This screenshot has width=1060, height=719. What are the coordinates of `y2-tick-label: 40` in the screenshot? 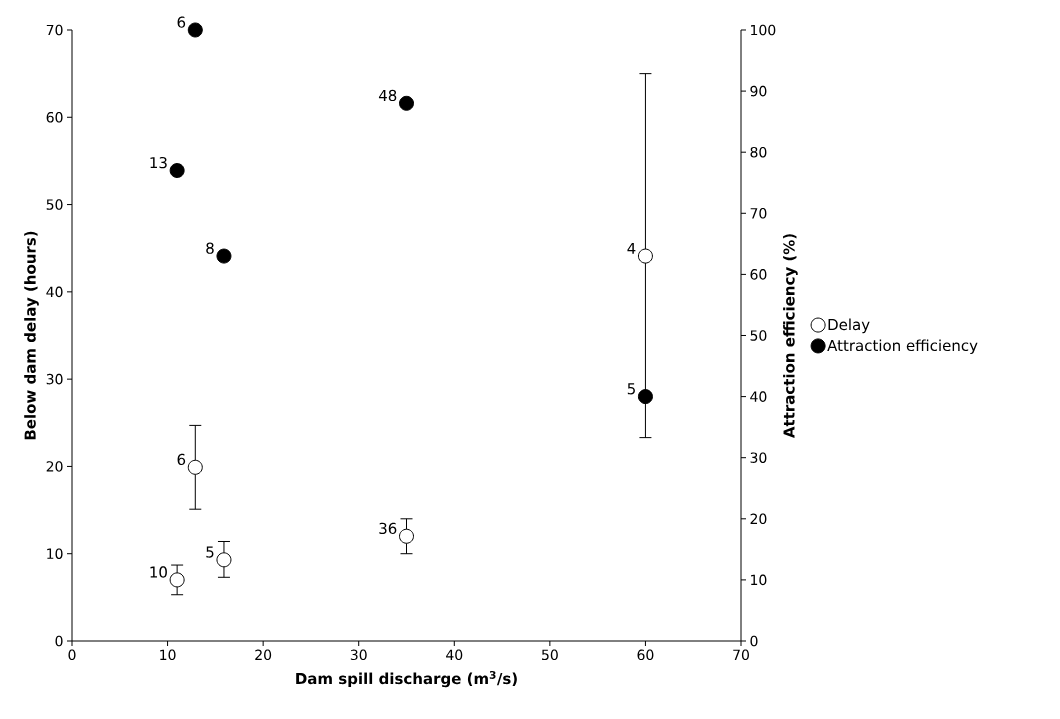 It's located at (758, 396).